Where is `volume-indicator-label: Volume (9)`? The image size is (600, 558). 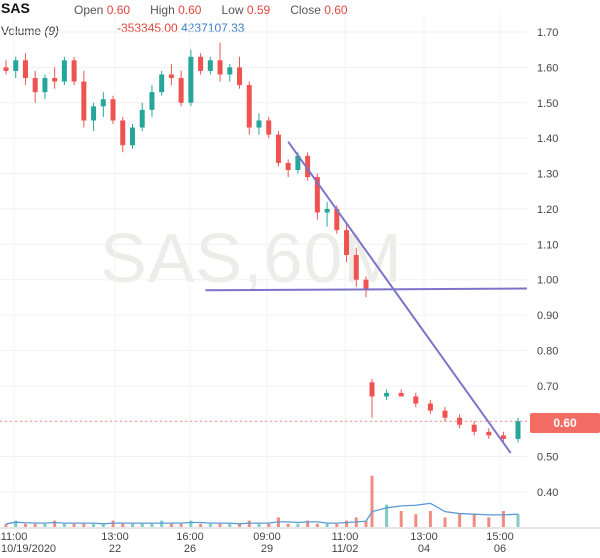 volume-indicator-label: Volume (9) is located at coordinates (30, 31).